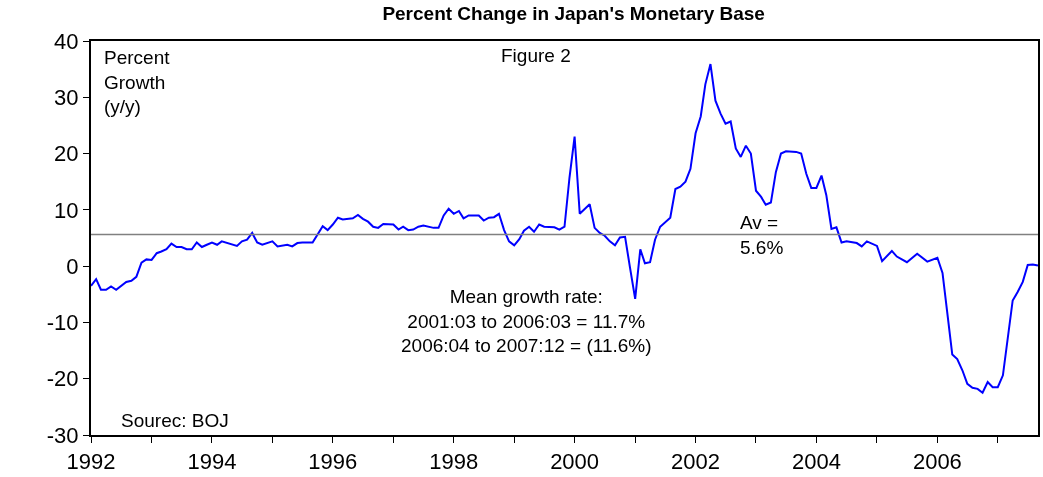 This screenshot has height=477, width=1043. Describe the element at coordinates (333, 462) in the screenshot. I see `x-tick-label: 1996` at that location.